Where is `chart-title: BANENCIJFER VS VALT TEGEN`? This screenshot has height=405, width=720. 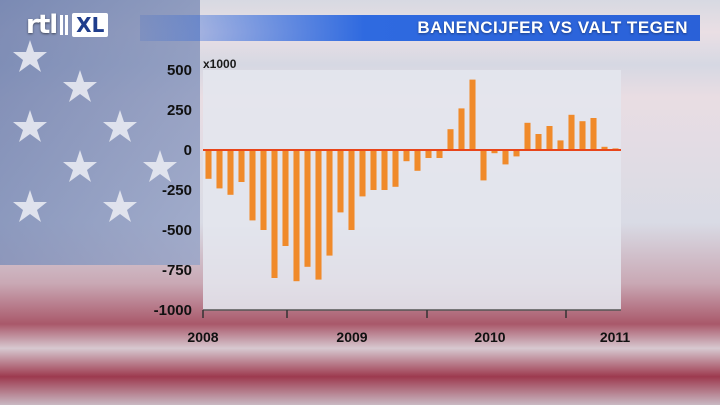
chart-title: BANENCIJFER VS VALT TEGEN is located at coordinates (552, 27).